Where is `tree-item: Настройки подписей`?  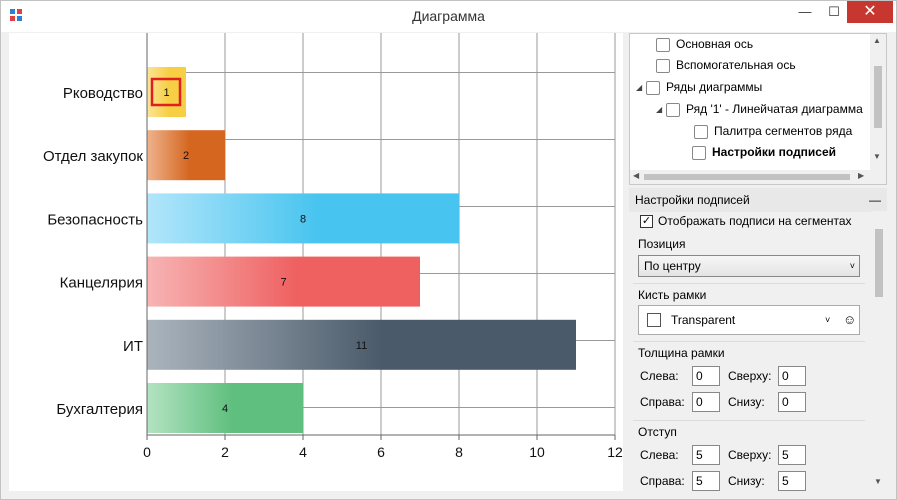 tree-item: Настройки подписей is located at coordinates (764, 152).